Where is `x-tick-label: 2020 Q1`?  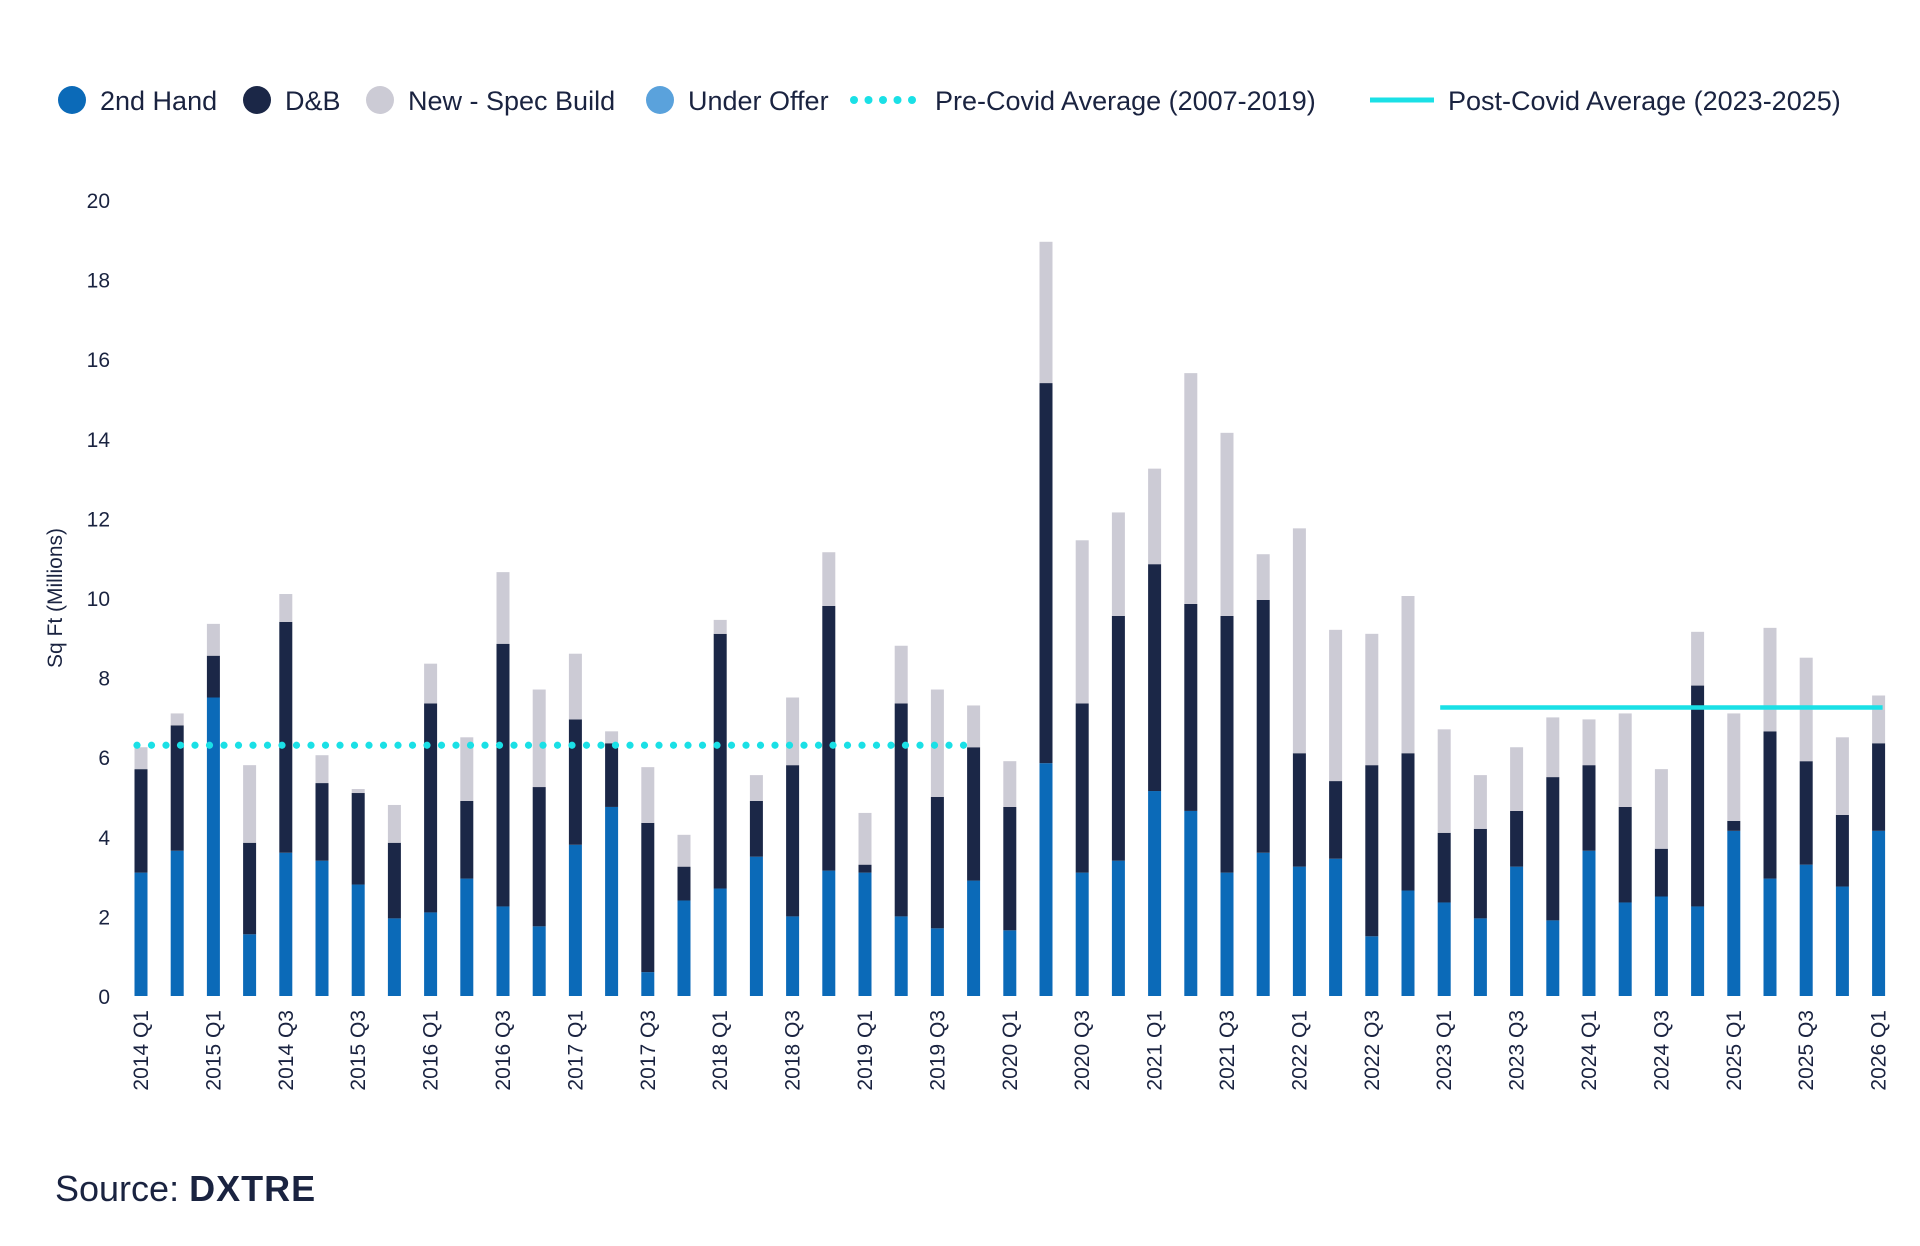
x-tick-label: 2020 Q1 is located at coordinates (1010, 1050).